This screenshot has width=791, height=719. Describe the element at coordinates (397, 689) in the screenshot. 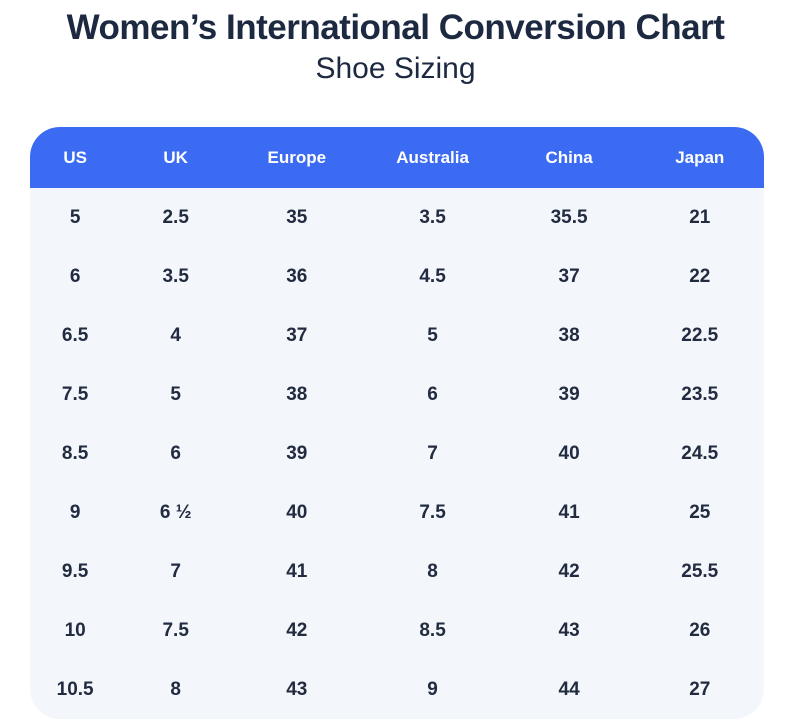

I see `table-row: 10.5 8 43 9 44 27` at that location.